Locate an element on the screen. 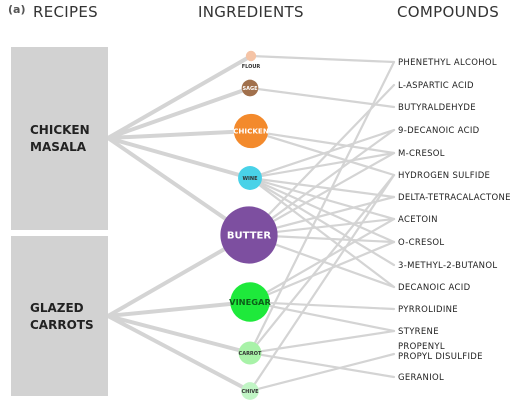 The image size is (518, 403). compound-label-line: PHENETHYL ALCOHOL is located at coordinates (447, 63).